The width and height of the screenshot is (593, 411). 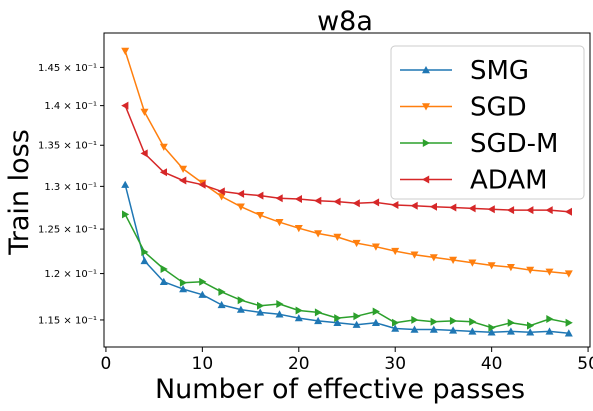 I want to click on x-tick-label: 0, so click(x=106, y=364).